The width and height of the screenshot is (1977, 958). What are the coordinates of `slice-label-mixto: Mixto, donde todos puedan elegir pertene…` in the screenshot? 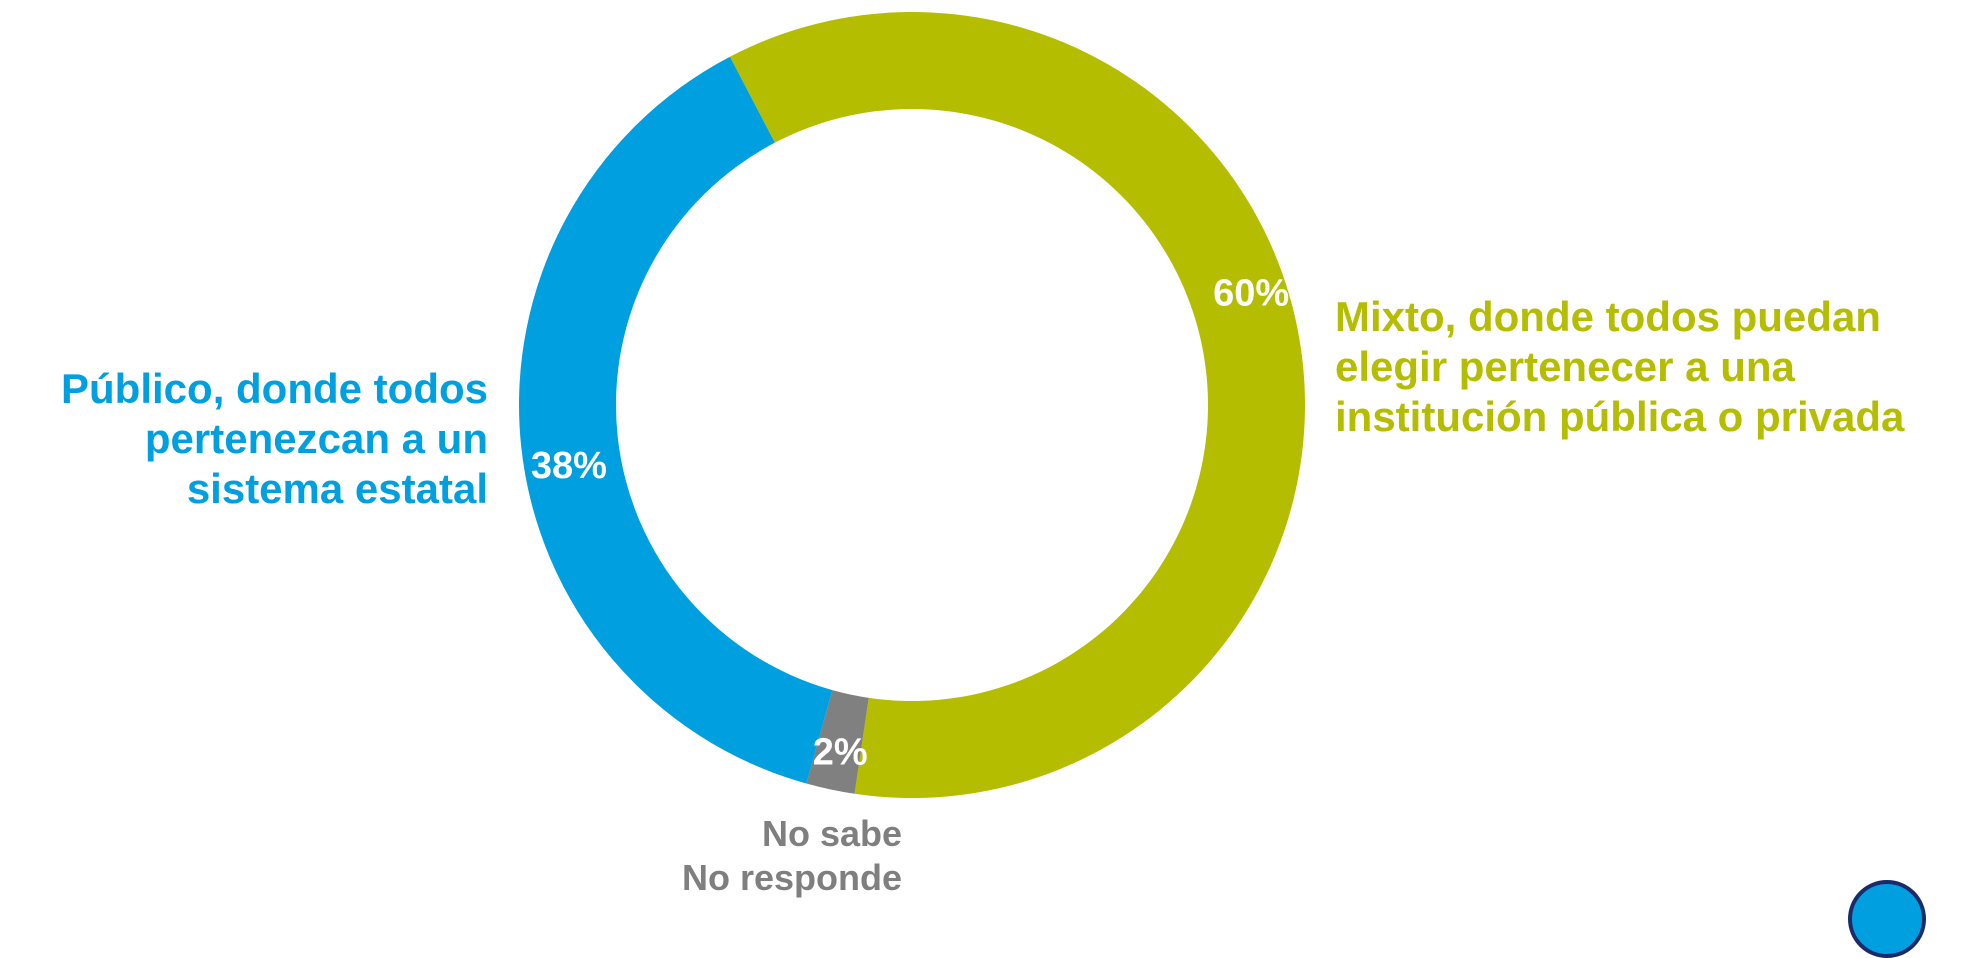 It's located at (1619, 367).